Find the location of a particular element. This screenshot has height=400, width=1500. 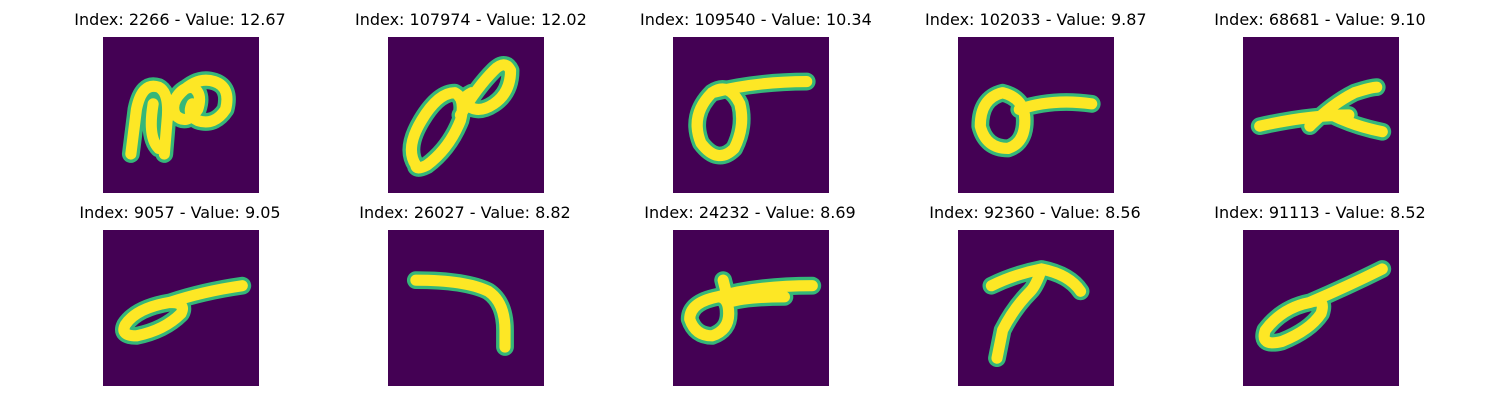

image-panel: Index: 2266 - Value: 12.67 is located at coordinates (180, 105).